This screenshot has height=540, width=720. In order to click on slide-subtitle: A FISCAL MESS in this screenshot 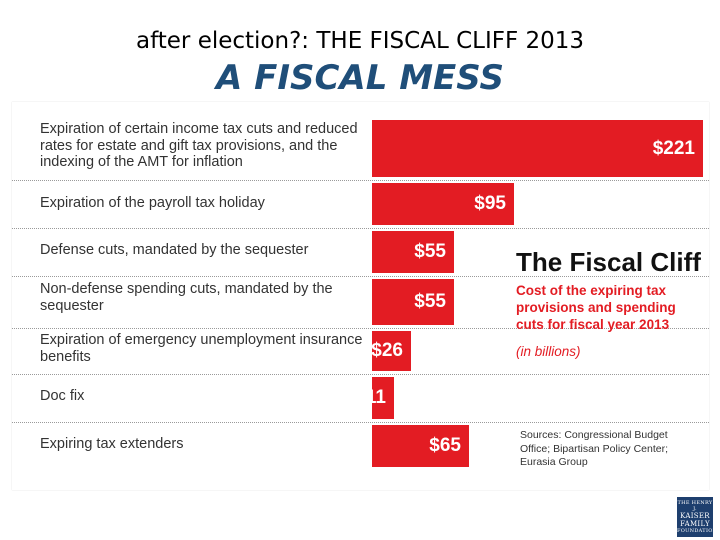, I will do `click(360, 78)`.